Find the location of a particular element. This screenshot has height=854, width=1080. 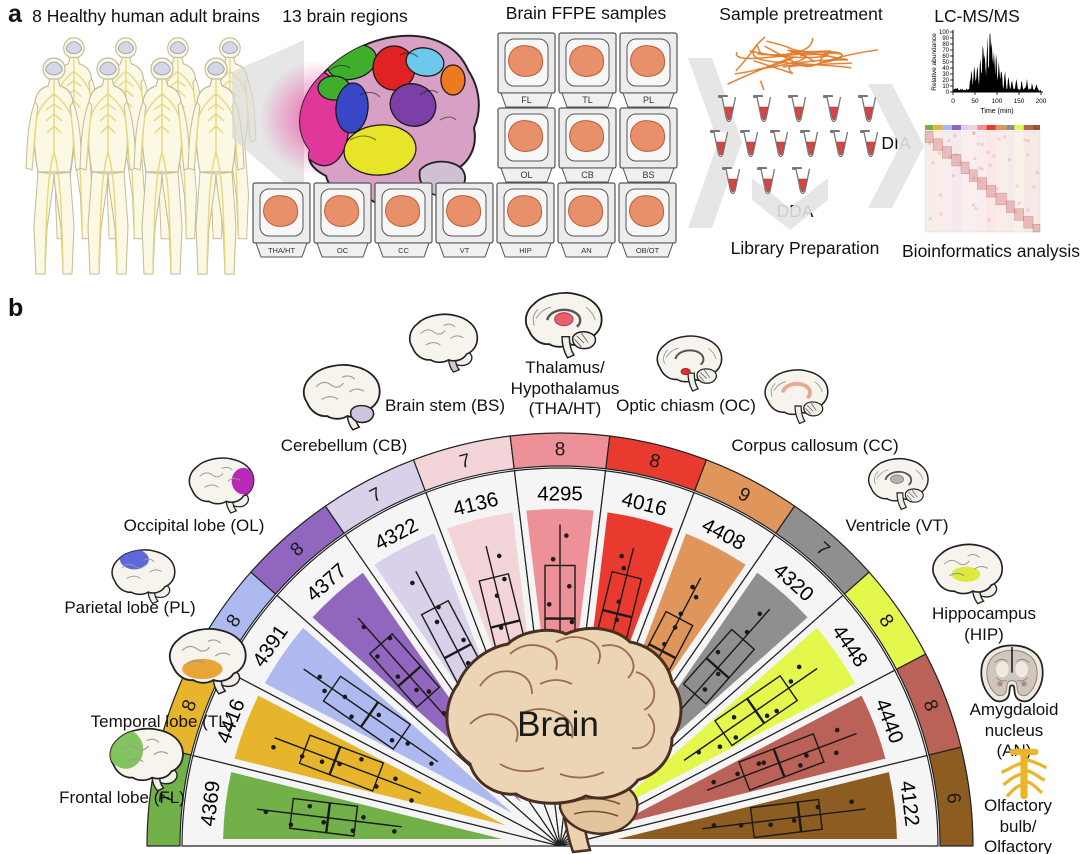

ffpe-cassette: OB/OT is located at coordinates (647, 220).